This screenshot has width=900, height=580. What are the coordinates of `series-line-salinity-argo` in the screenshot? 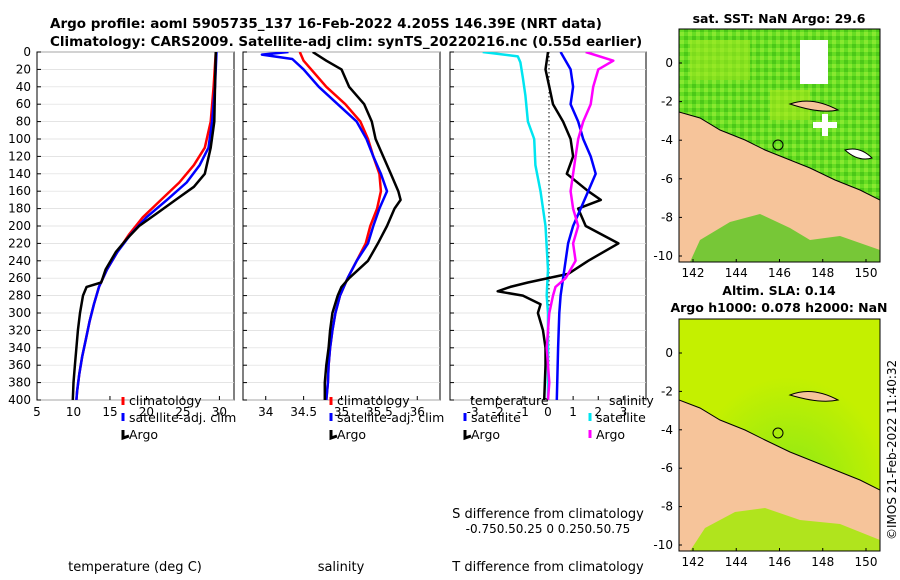 It's located at (580, 226).